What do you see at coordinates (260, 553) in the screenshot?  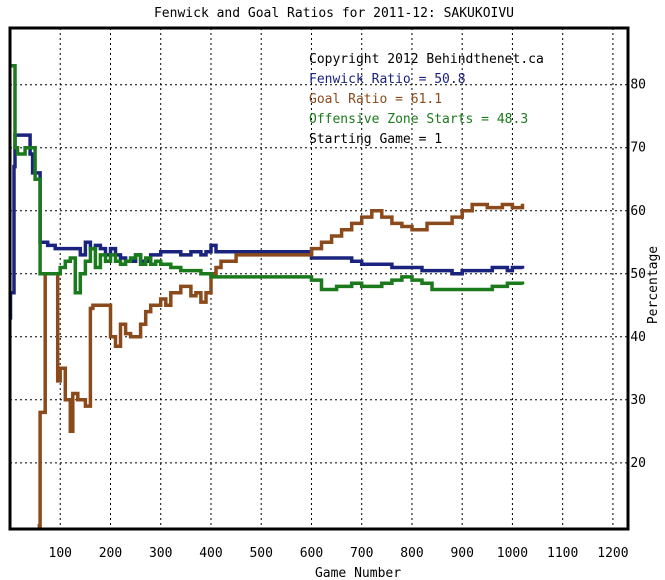 I see `x-tick-label: 500` at bounding box center [260, 553].